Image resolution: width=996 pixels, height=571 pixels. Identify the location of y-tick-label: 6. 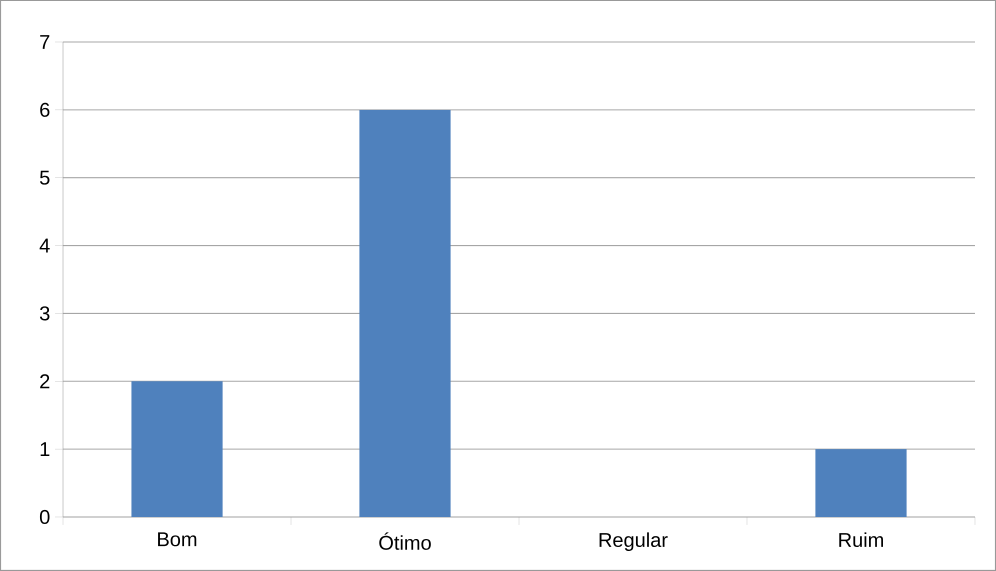
(45, 109).